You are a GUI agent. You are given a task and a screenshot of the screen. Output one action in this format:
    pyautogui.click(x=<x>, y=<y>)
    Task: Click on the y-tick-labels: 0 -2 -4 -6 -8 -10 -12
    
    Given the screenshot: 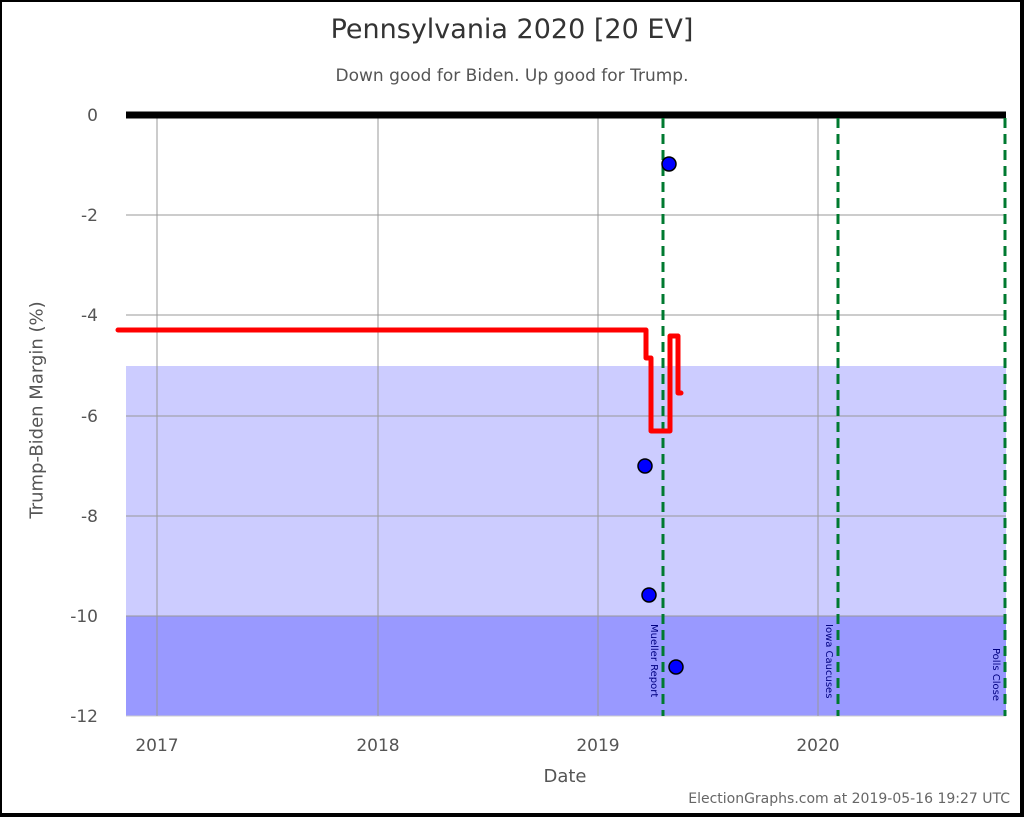 What is the action you would take?
    pyautogui.click(x=84, y=416)
    